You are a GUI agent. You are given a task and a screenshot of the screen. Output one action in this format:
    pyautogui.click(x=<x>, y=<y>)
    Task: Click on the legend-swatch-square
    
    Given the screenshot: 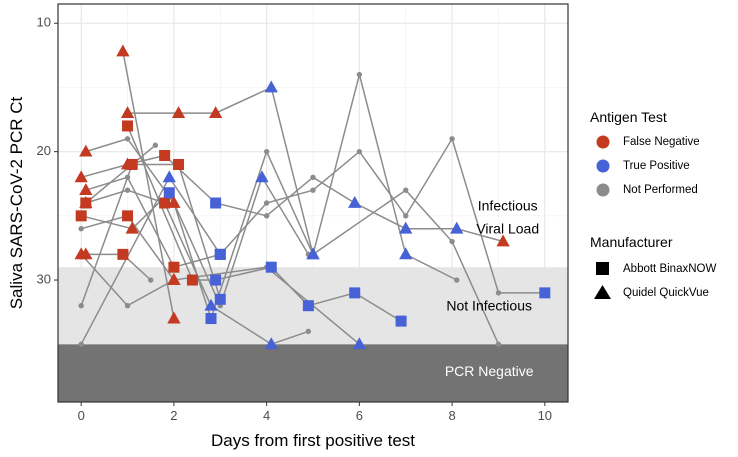 What is the action you would take?
    pyautogui.click(x=602, y=268)
    